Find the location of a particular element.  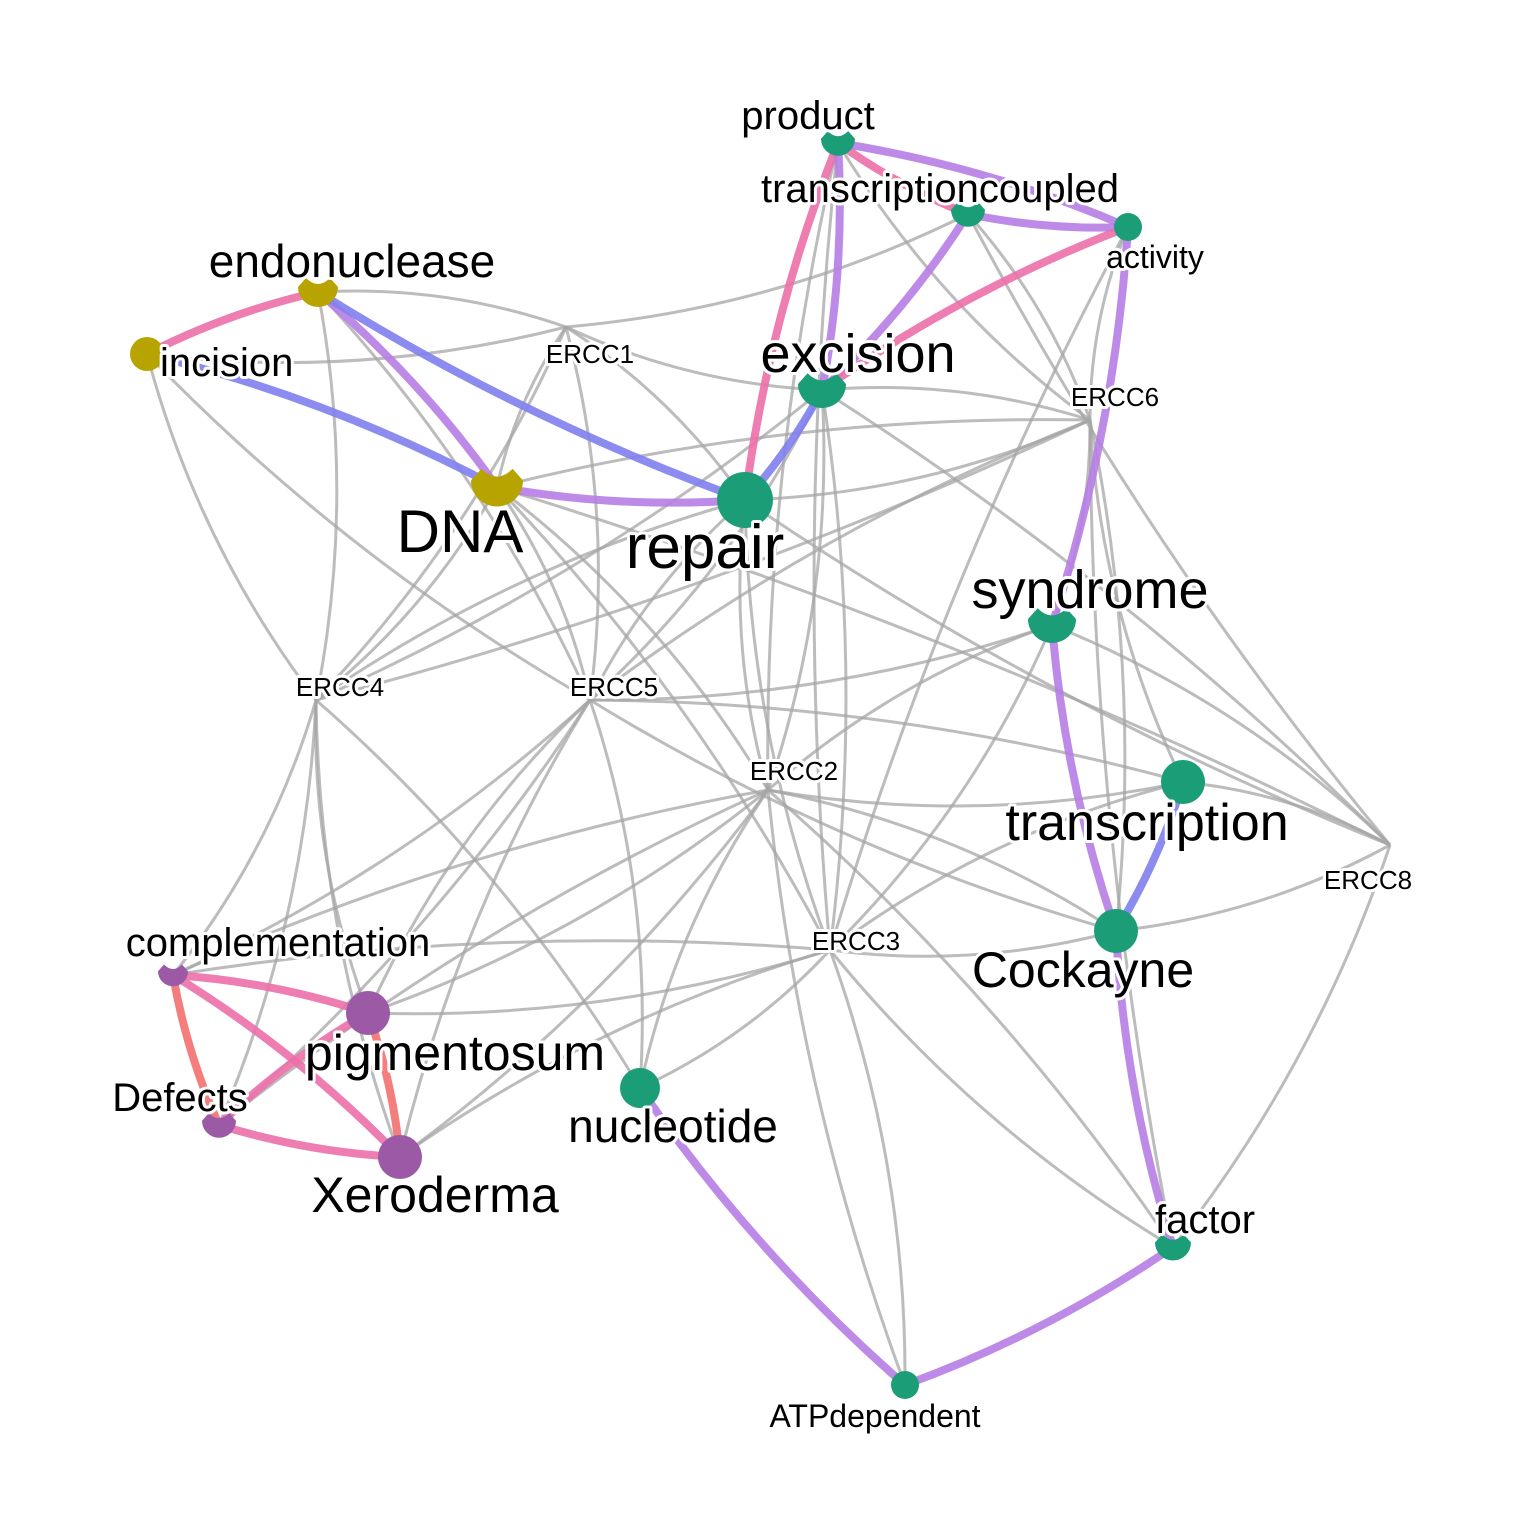

label-ERCC6: ERCC6 is located at coordinates (1115, 397).